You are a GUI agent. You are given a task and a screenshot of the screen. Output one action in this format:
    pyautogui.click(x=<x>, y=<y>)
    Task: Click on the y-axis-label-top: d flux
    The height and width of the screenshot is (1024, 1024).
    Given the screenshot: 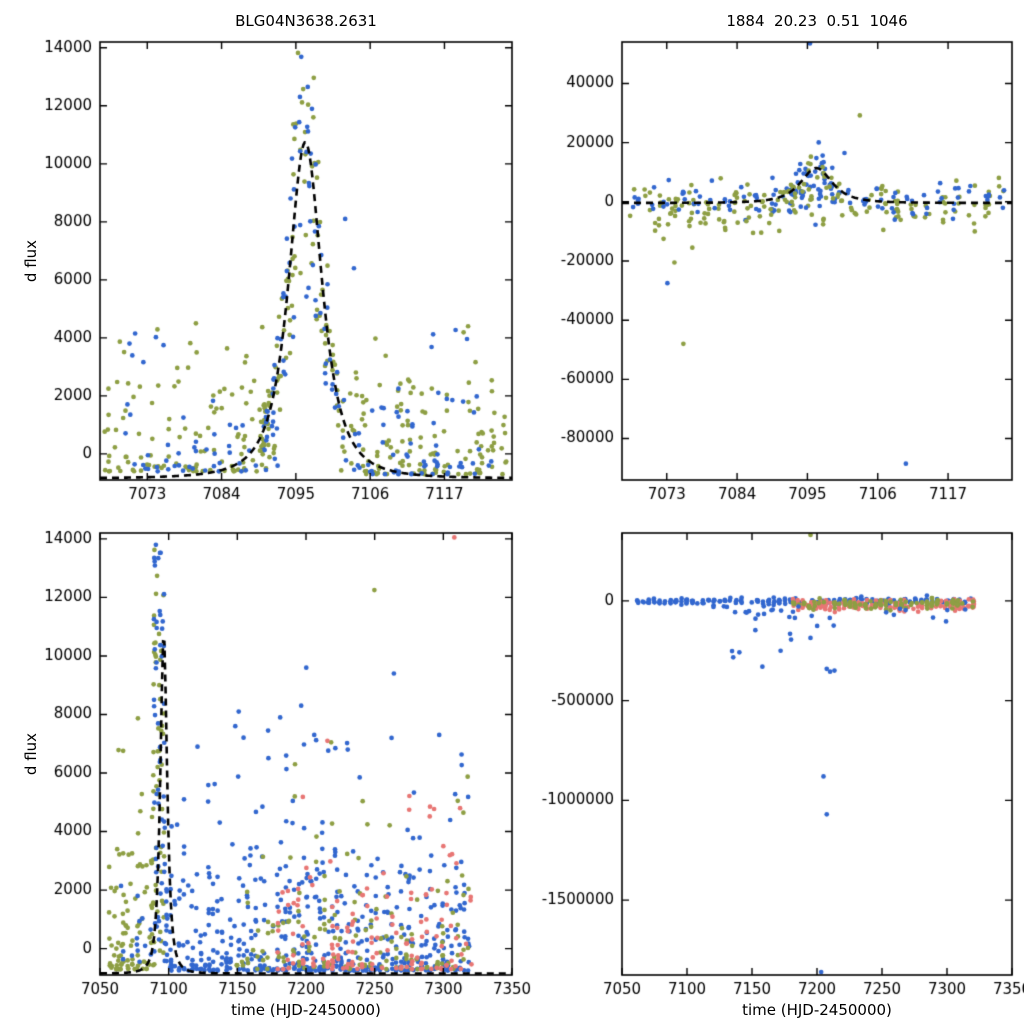 What is the action you would take?
    pyautogui.click(x=31, y=261)
    